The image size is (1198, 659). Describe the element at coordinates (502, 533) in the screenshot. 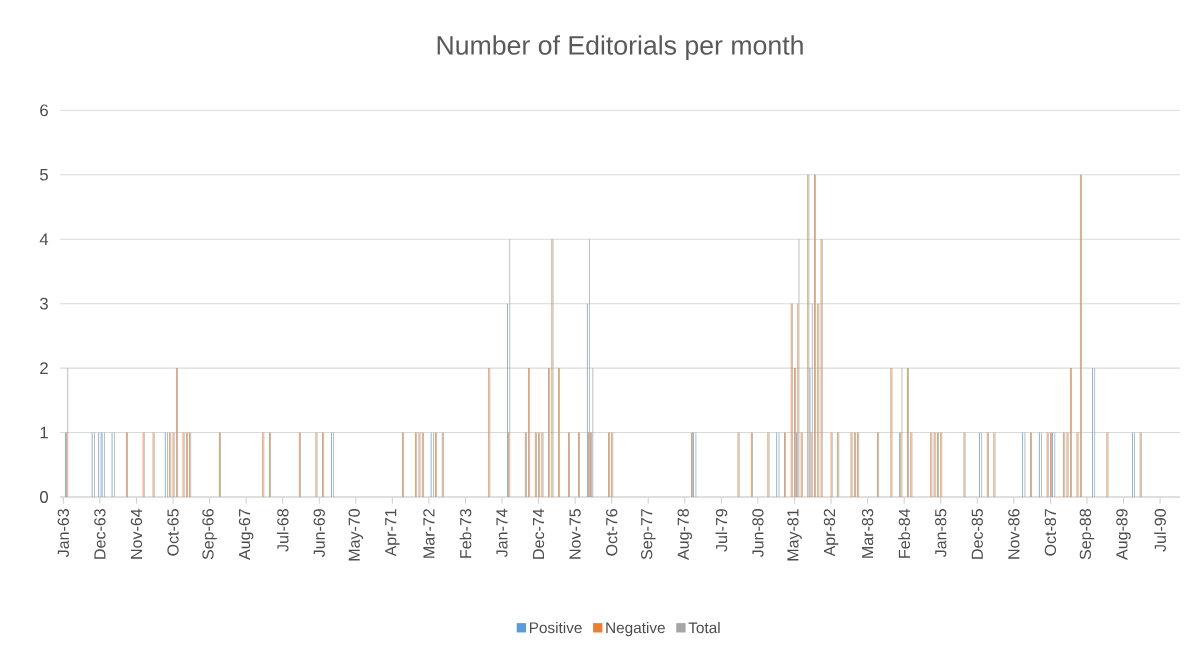

I see `x-tick-label: Jan-74` at that location.